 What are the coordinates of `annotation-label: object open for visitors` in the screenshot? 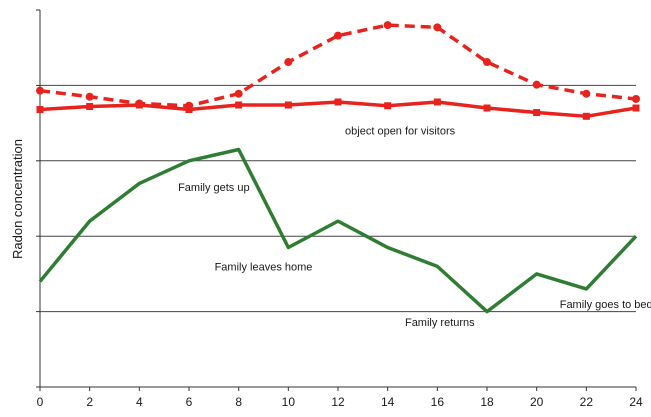 It's located at (400, 132).